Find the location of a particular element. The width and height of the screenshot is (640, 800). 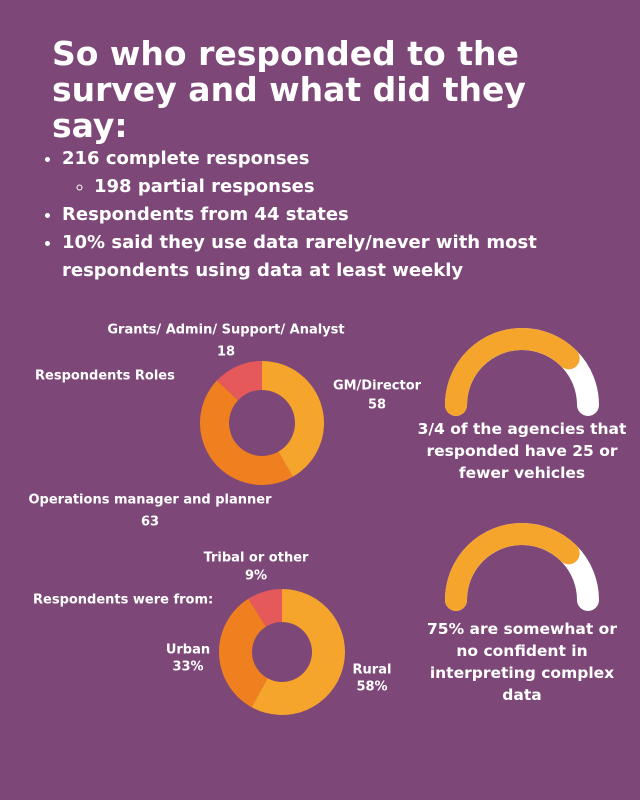

bullet: Respondents from 44 states is located at coordinates (342, 215).